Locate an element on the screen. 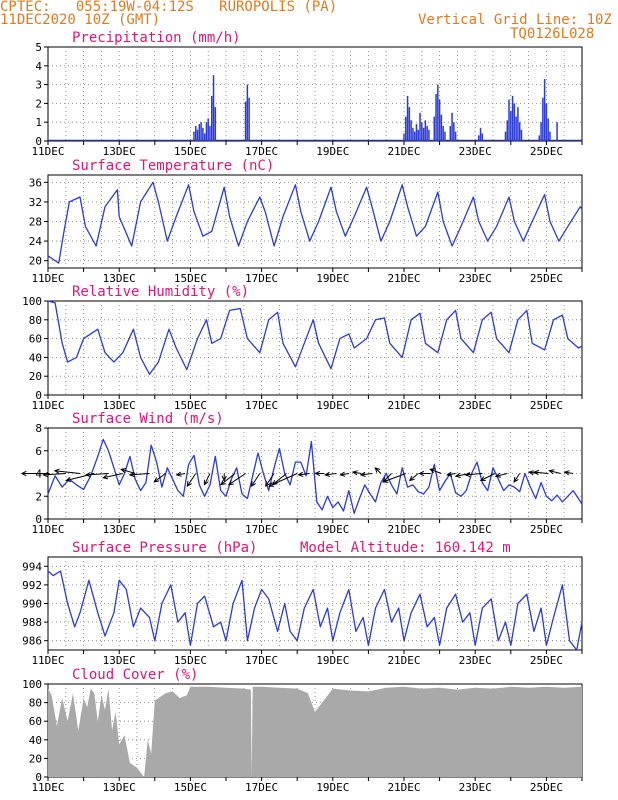 The height and width of the screenshot is (800, 618). panel-title: Cloud Cover (%) is located at coordinates (135, 675).